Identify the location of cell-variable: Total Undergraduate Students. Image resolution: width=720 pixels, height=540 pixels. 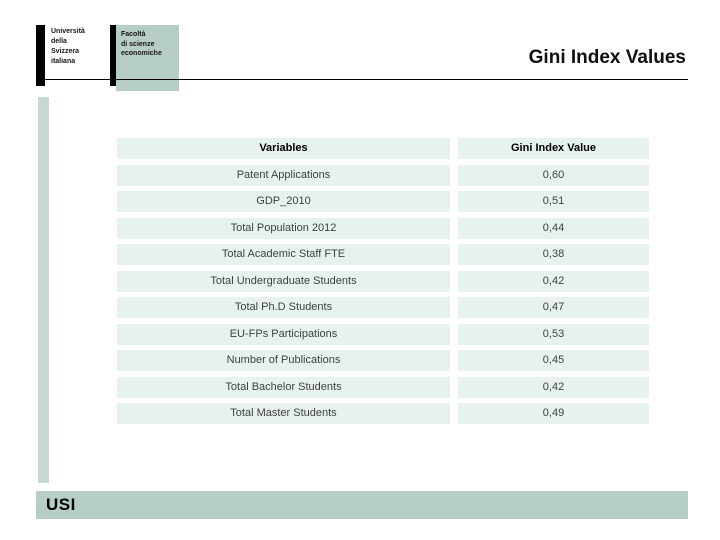
(283, 281).